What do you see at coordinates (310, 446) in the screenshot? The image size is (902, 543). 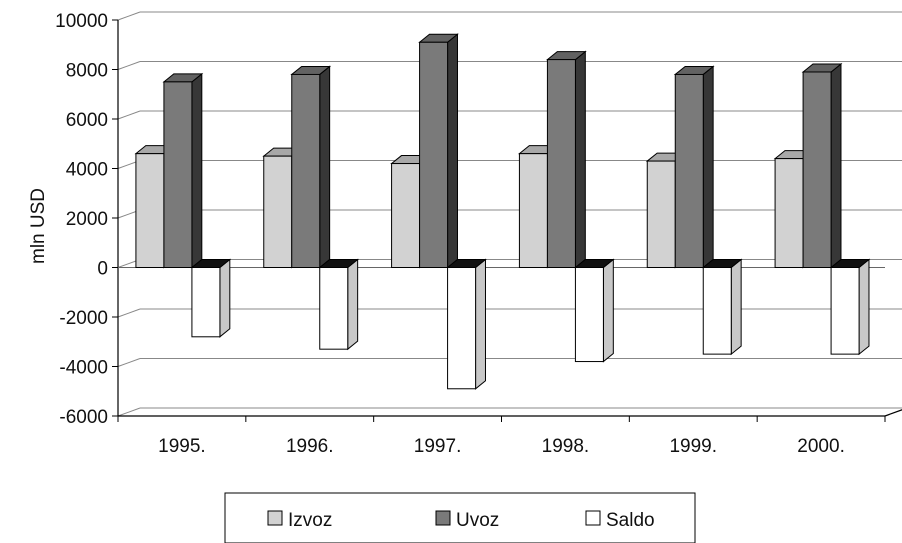 I see `x-tick-label: 1996.` at bounding box center [310, 446].